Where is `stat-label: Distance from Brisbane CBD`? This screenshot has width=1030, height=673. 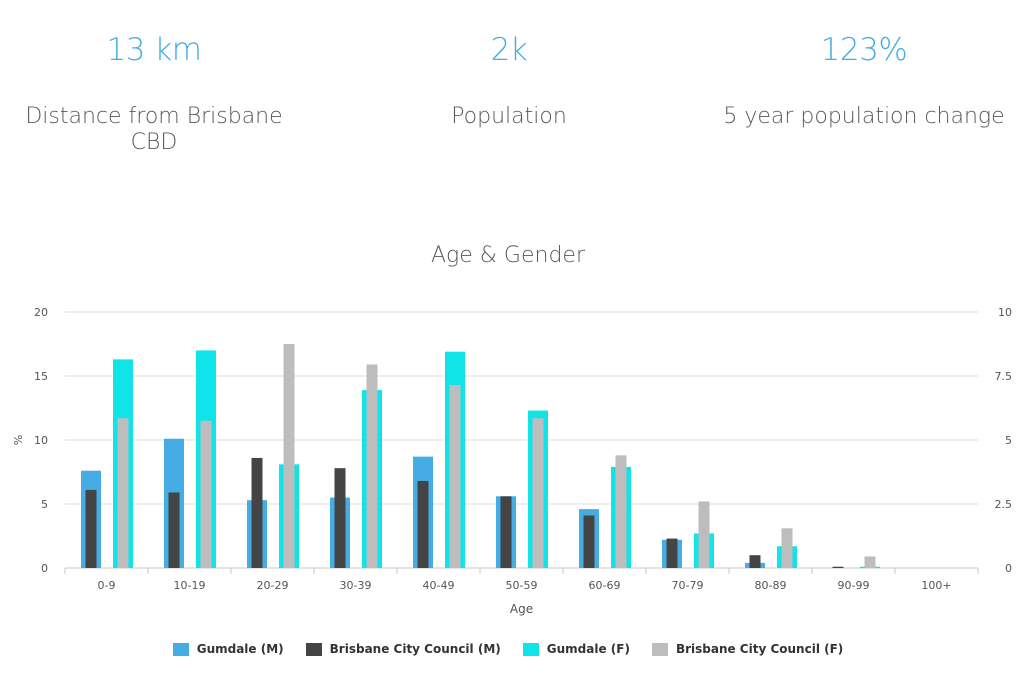 stat-label: Distance from Brisbane CBD is located at coordinates (154, 129).